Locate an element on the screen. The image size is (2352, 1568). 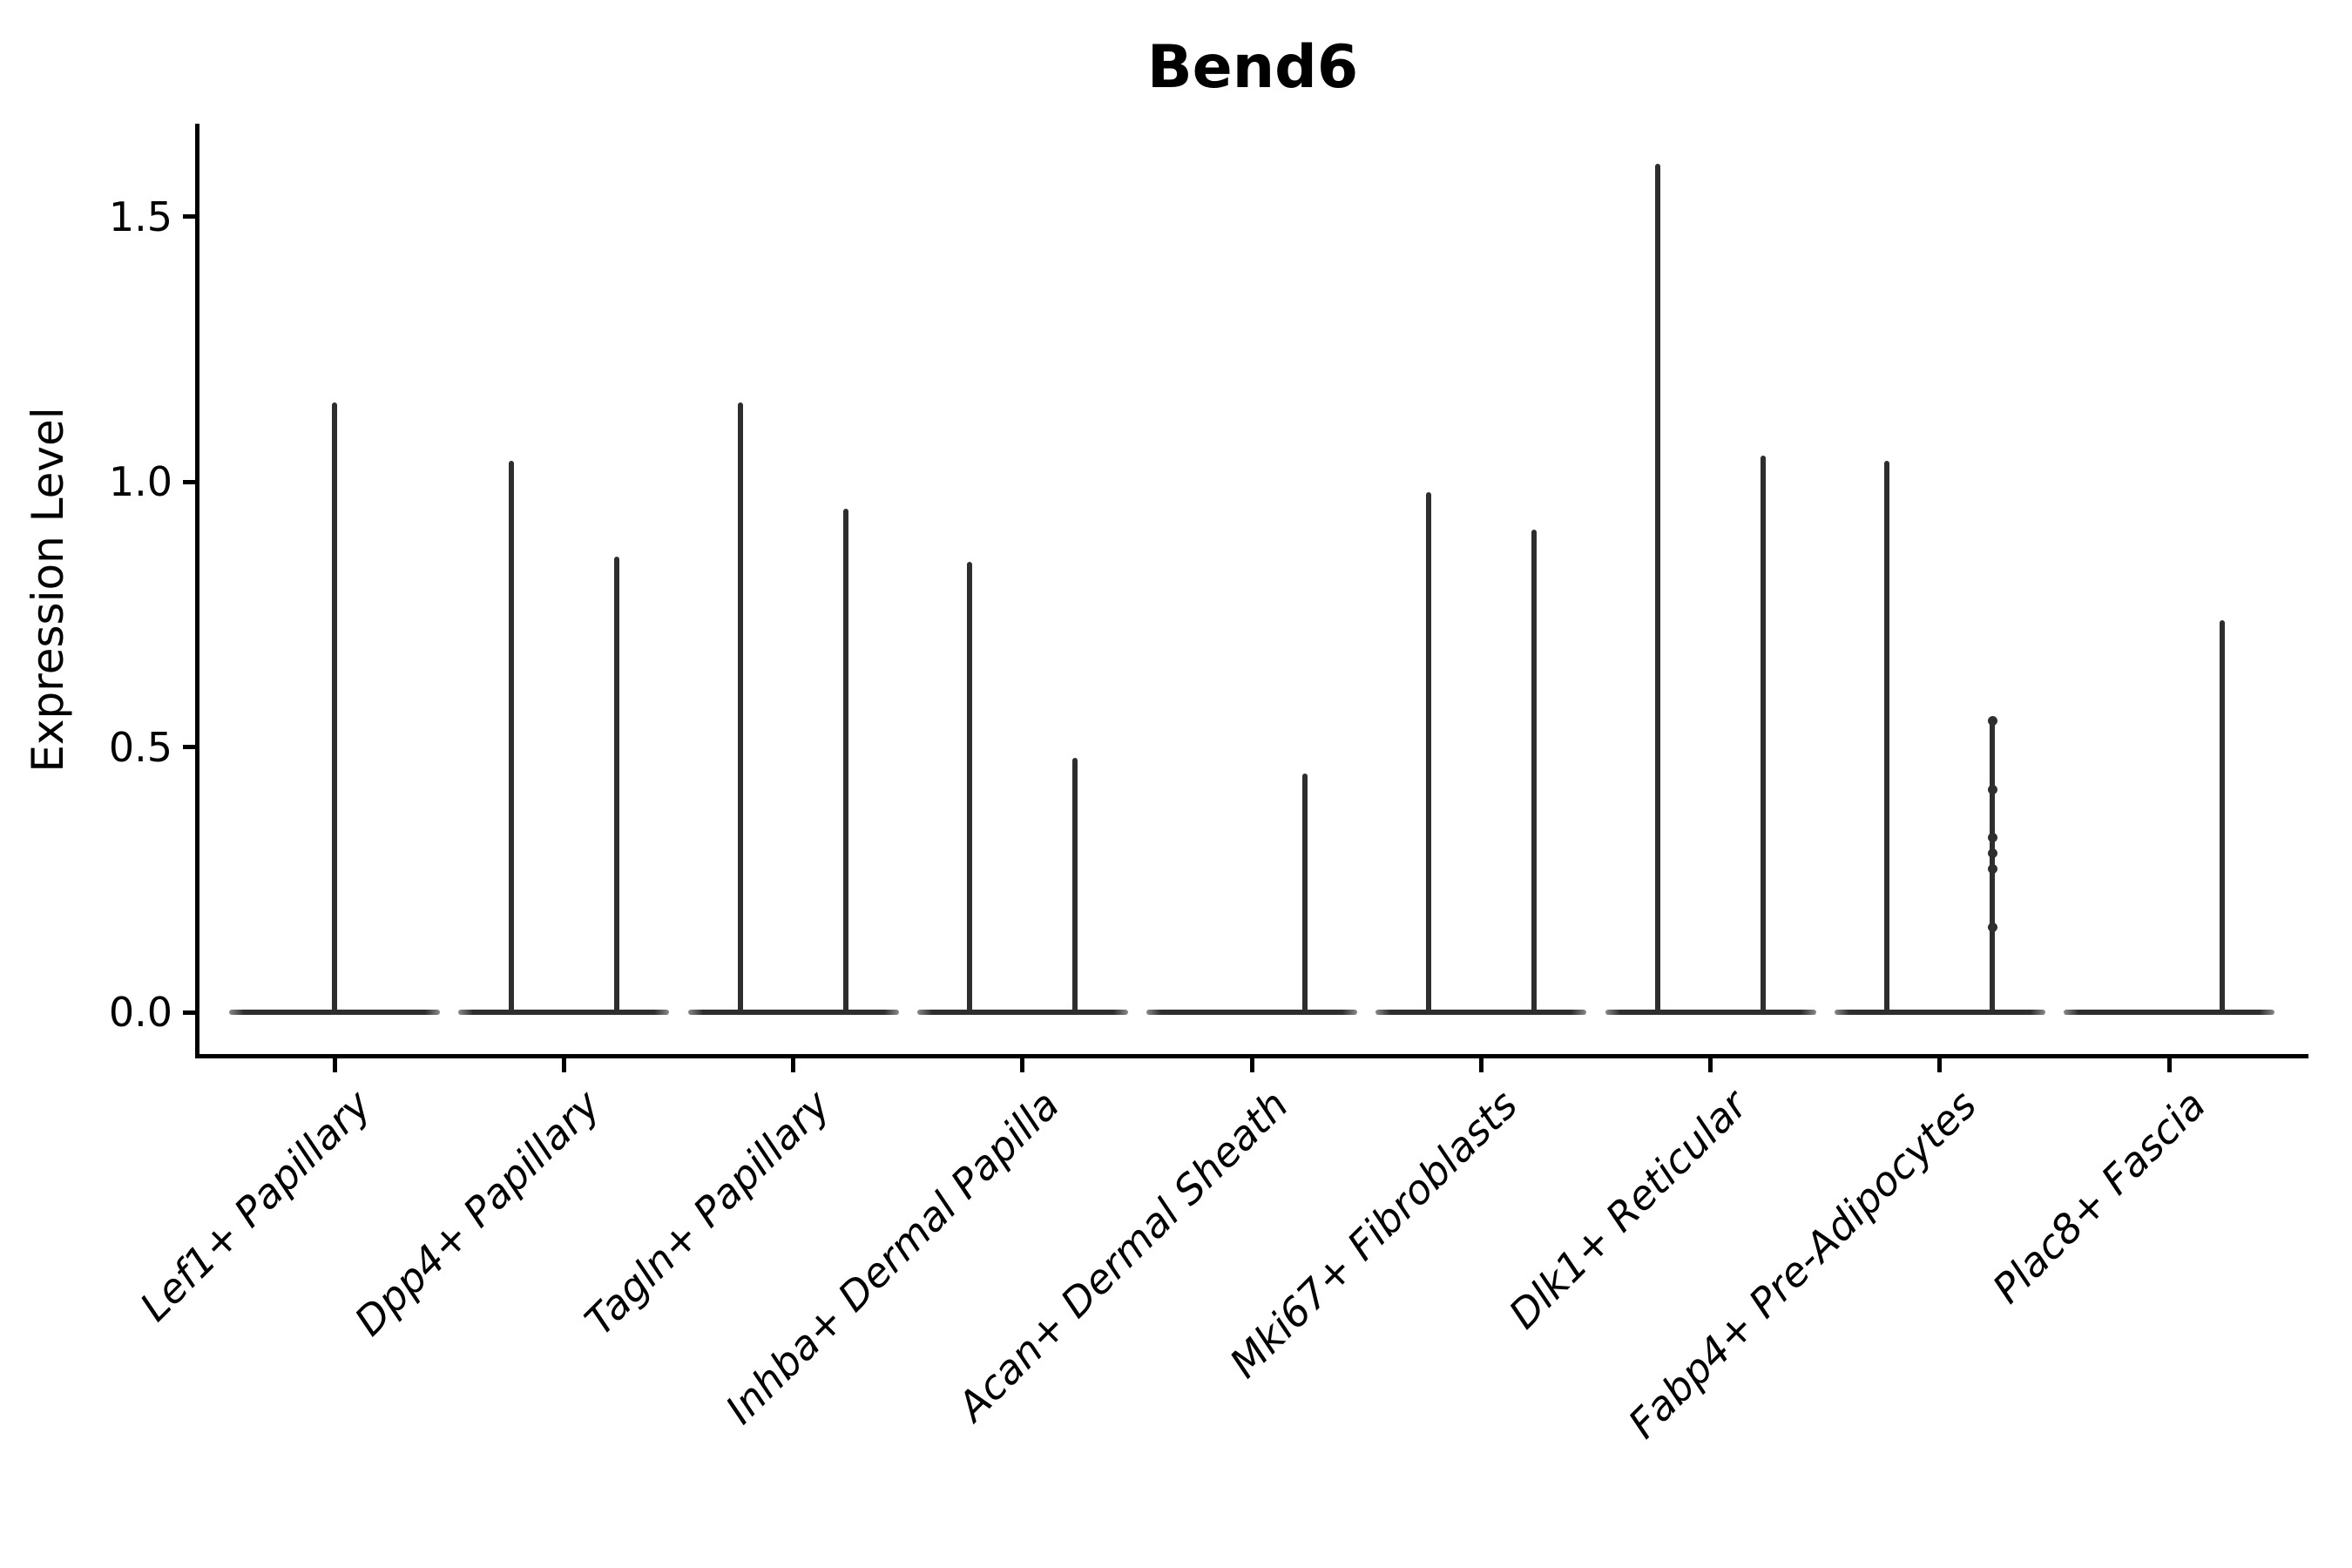
x-tick-label: Acan+ Dermal Sheath is located at coordinates (1123, 1255).